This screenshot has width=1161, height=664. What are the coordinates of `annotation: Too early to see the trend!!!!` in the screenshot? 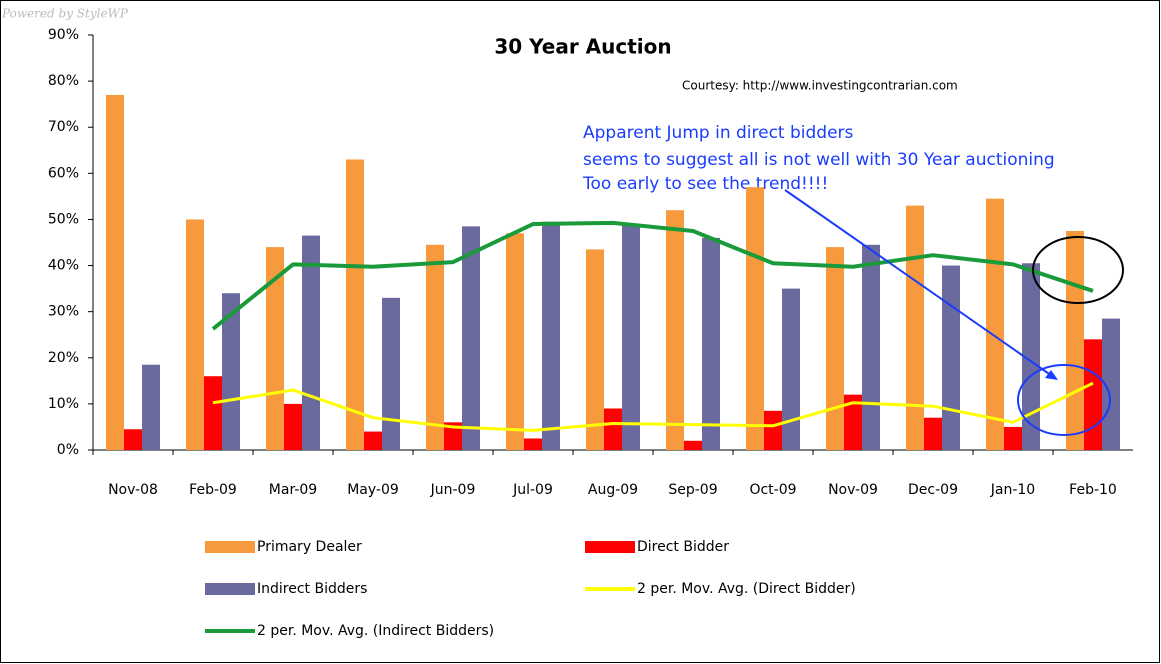 It's located at (705, 184).